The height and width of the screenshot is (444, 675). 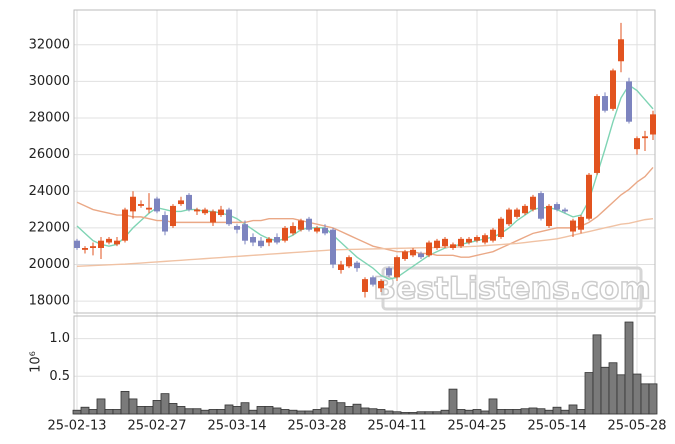 What do you see at coordinates (49, 301) in the screenshot?
I see `y-tick-label: 18000` at bounding box center [49, 301].